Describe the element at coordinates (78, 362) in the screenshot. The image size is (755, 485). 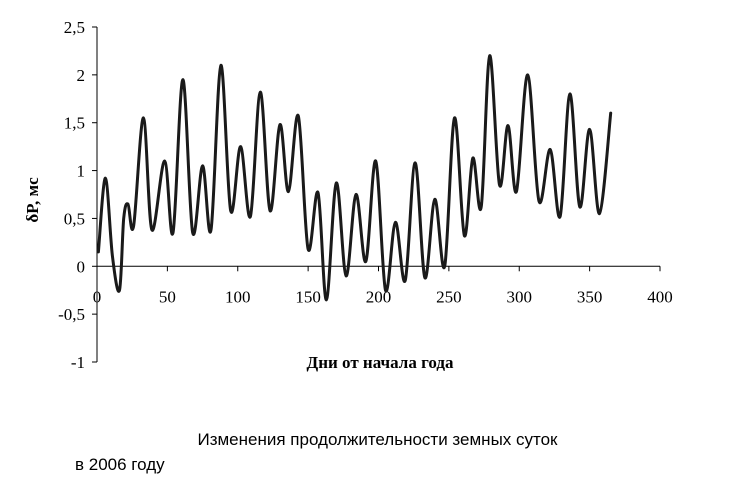
I see `y-tick-label: -1` at that location.